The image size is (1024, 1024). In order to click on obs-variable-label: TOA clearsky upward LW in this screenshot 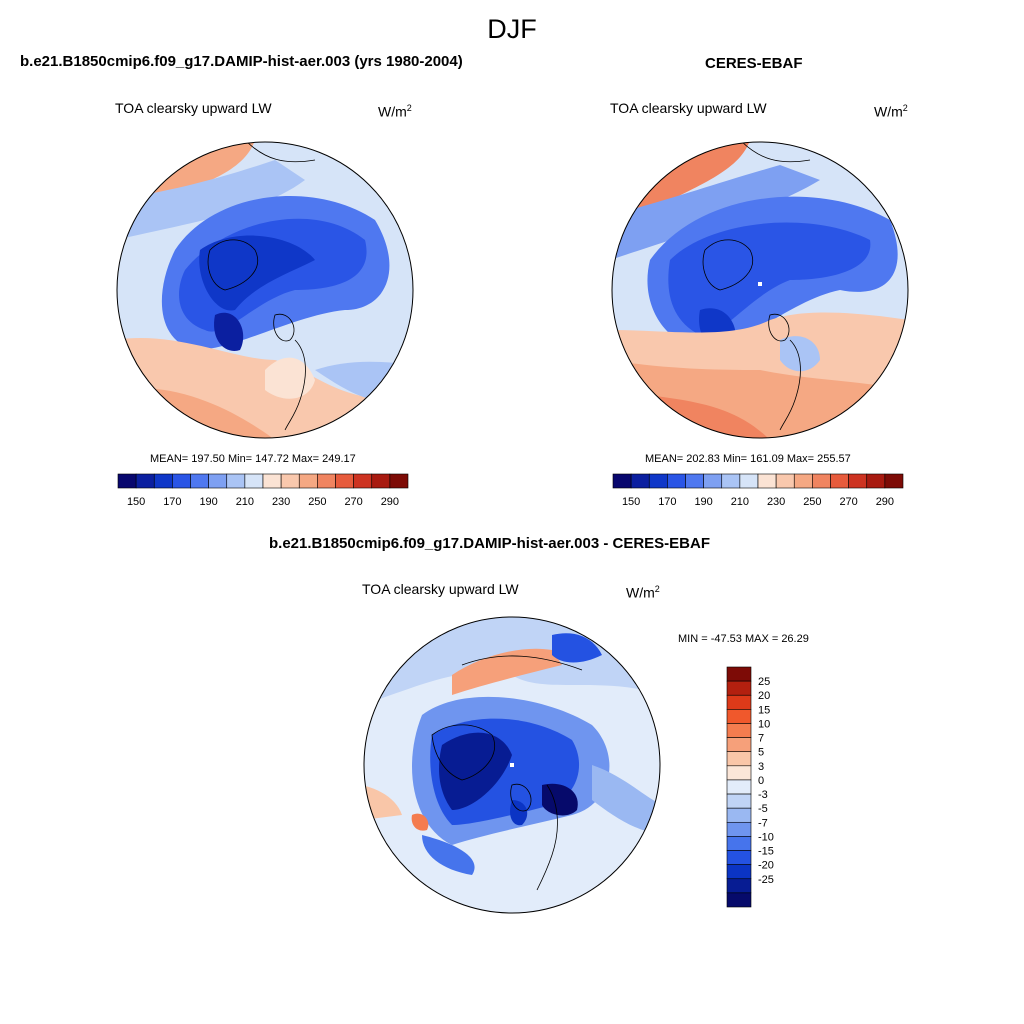, I will do `click(688, 108)`.